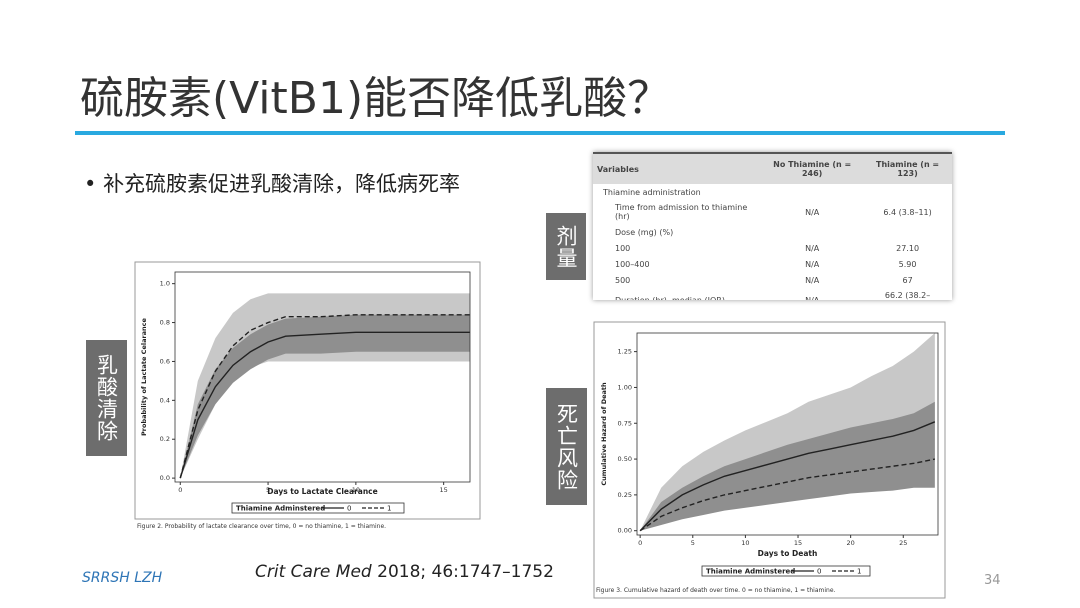 The height and width of the screenshot is (608, 1080). Describe the element at coordinates (625, 387) in the screenshot. I see `y-tick-label: 1.00` at that location.